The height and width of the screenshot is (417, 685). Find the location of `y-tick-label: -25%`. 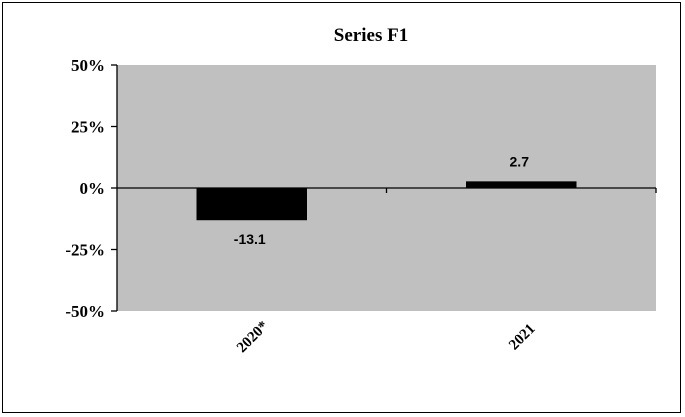

y-tick-label: -25% is located at coordinates (85, 250).